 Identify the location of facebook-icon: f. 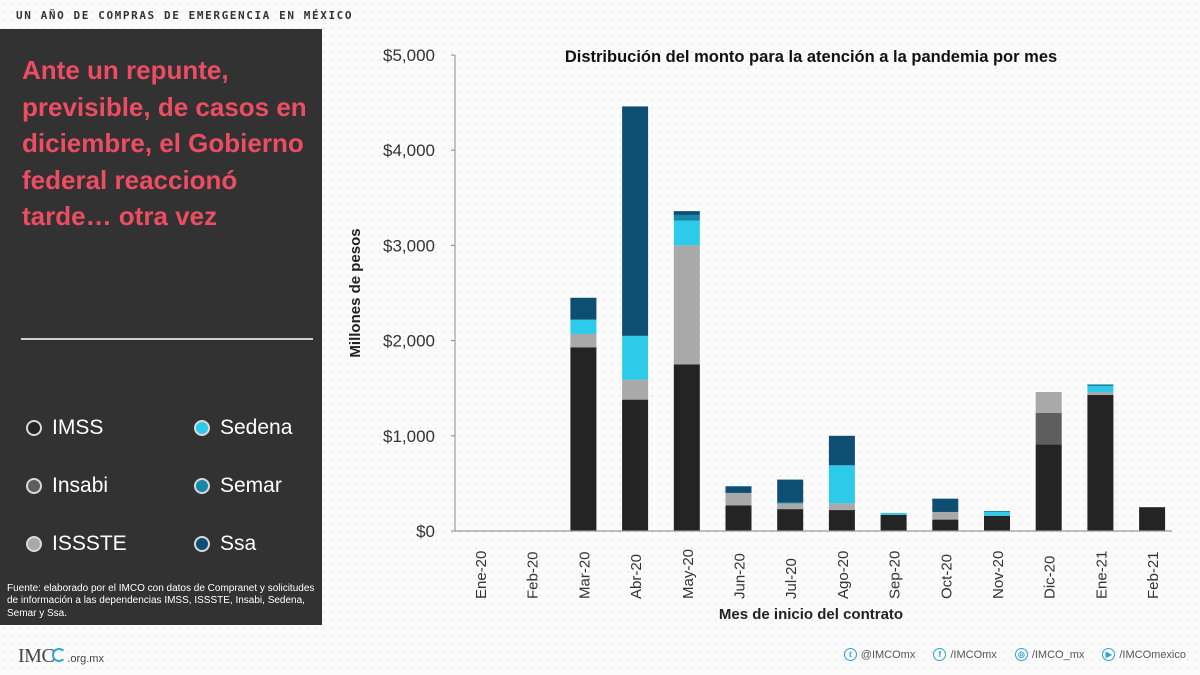
(940, 654).